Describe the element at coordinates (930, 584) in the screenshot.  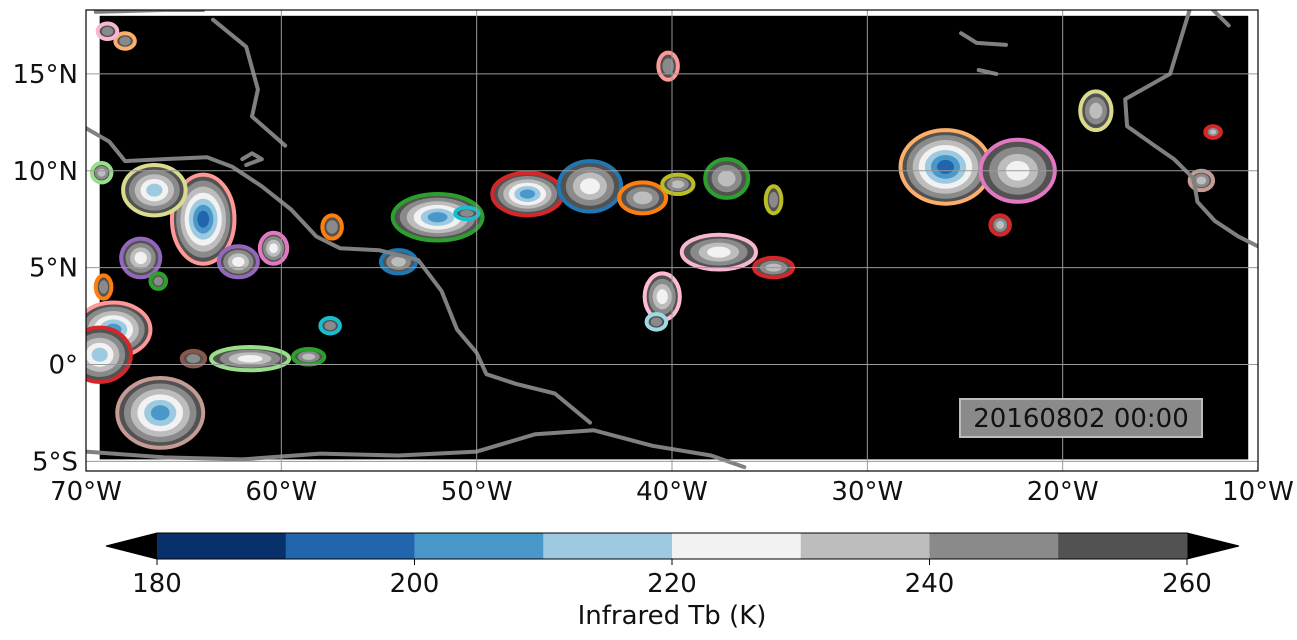
I see `colorbar-tick-label: 240` at that location.